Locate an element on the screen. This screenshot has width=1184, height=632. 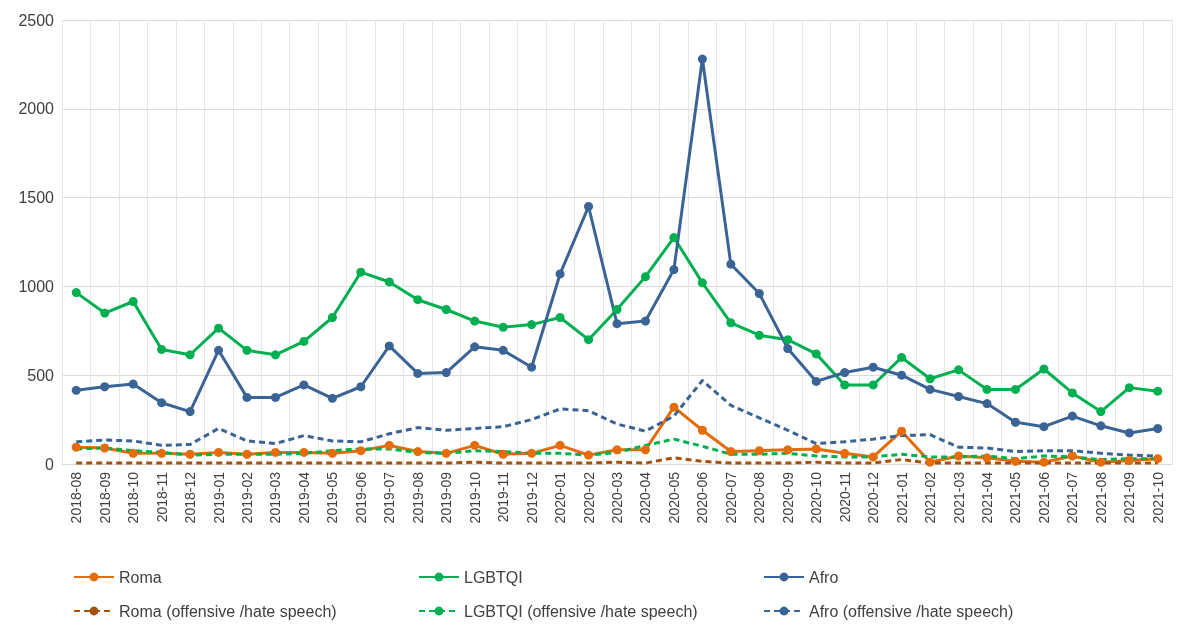
x-tick-label: 2019-11 is located at coordinates (503, 497).